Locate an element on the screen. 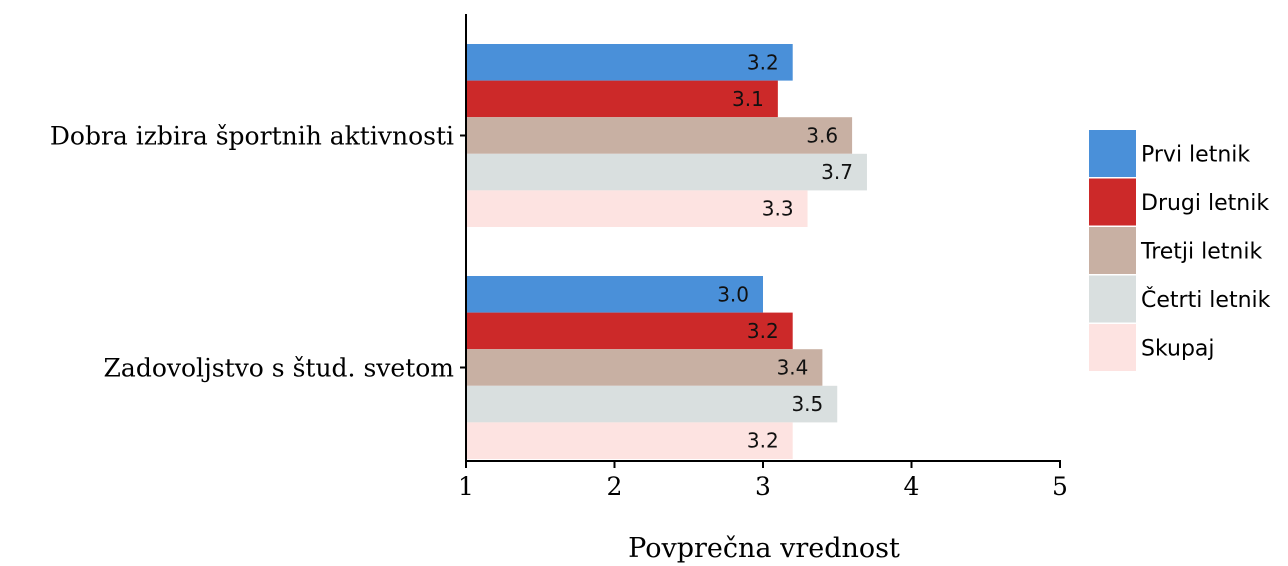  legend-label: Prvi letnik is located at coordinates (1195, 155).